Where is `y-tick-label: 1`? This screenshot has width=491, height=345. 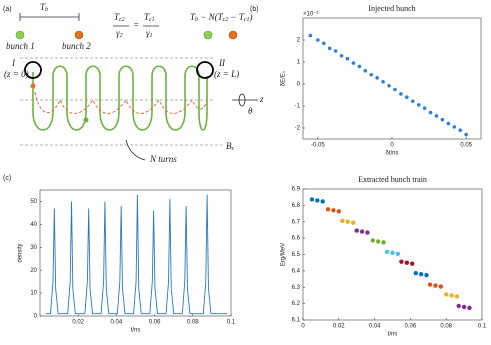 y-tick-label: 1 is located at coordinates (299, 63).